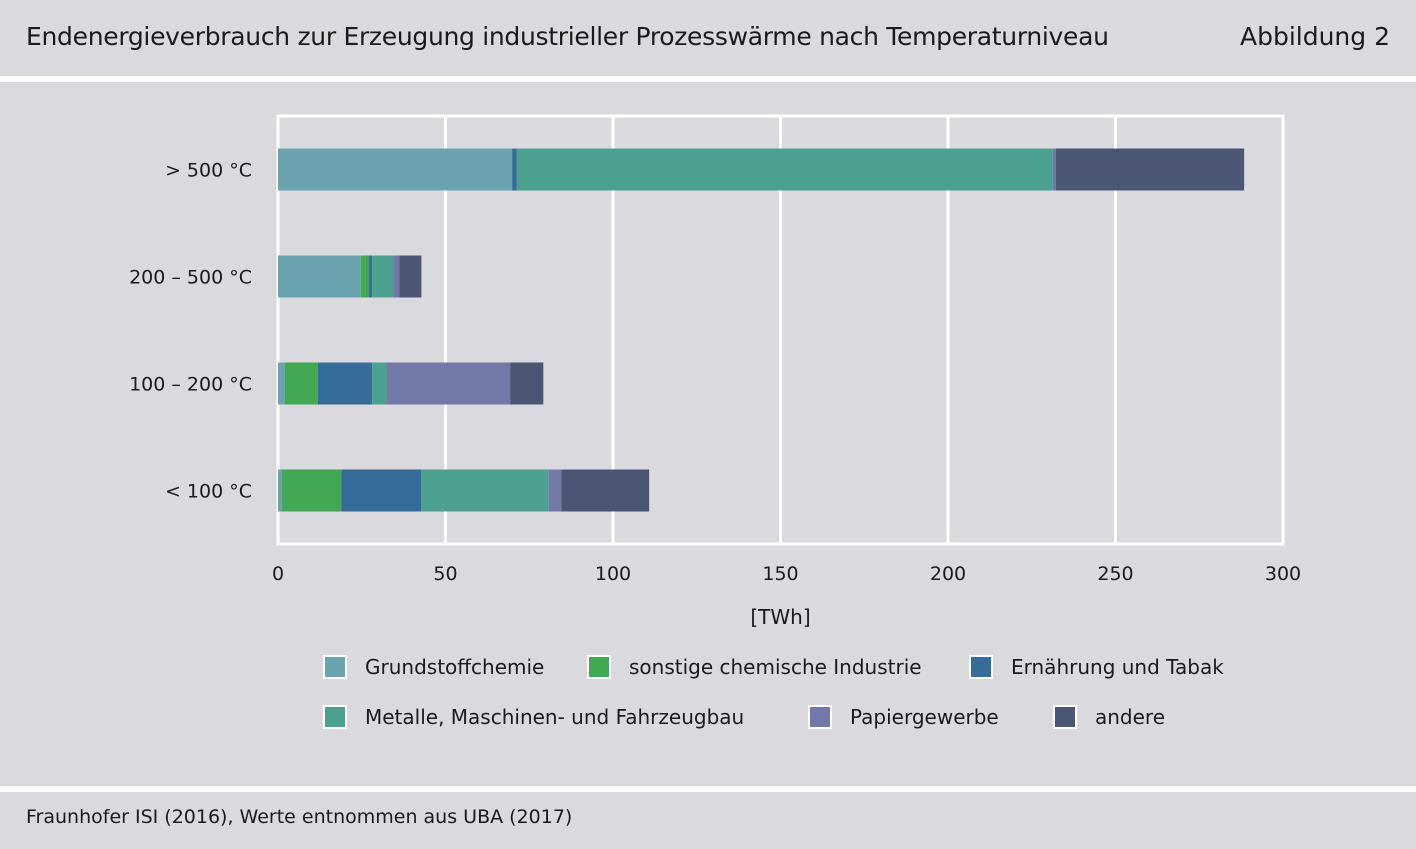 The width and height of the screenshot is (1416, 849). I want to click on legend-label: sonstige chemische Industrie, so click(775, 667).